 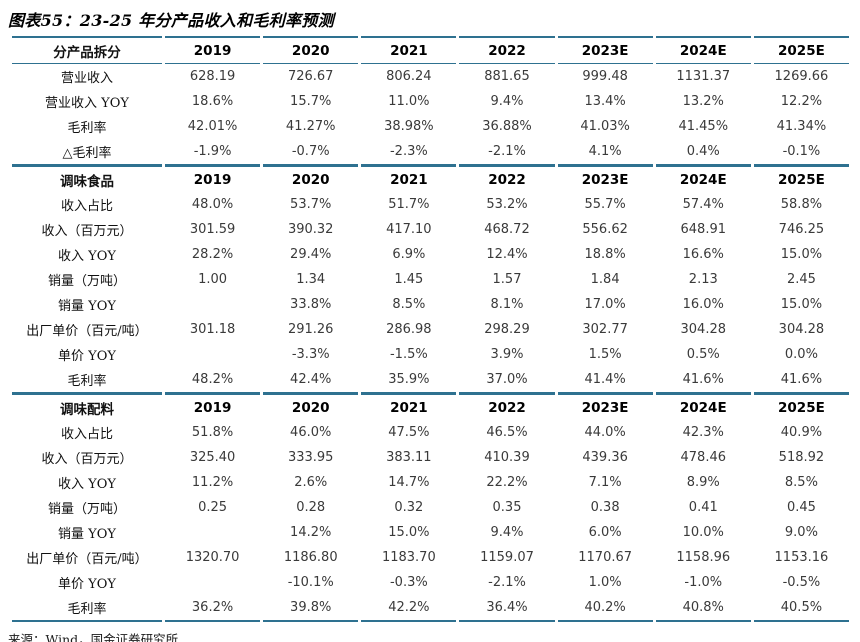 What do you see at coordinates (86, 434) in the screenshot?
I see `row-label: 收入占比` at bounding box center [86, 434].